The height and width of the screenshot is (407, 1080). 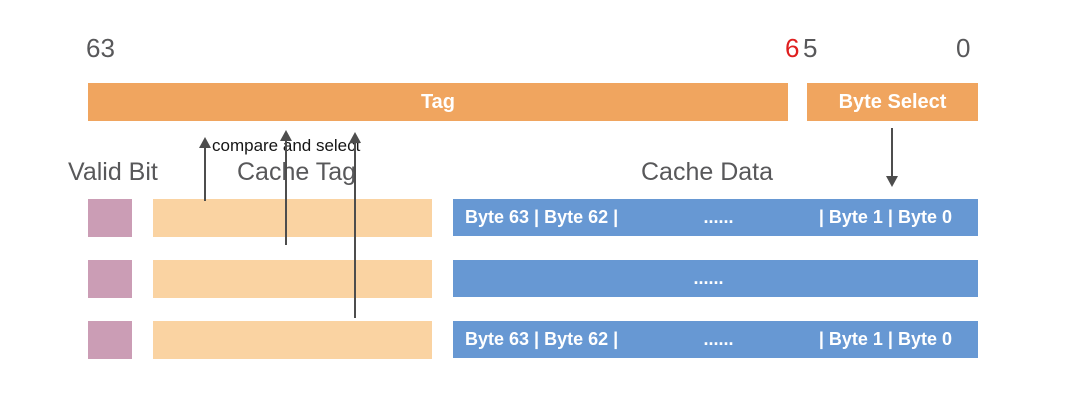 What do you see at coordinates (963, 48) in the screenshot?
I see `bit-index-0: 0` at bounding box center [963, 48].